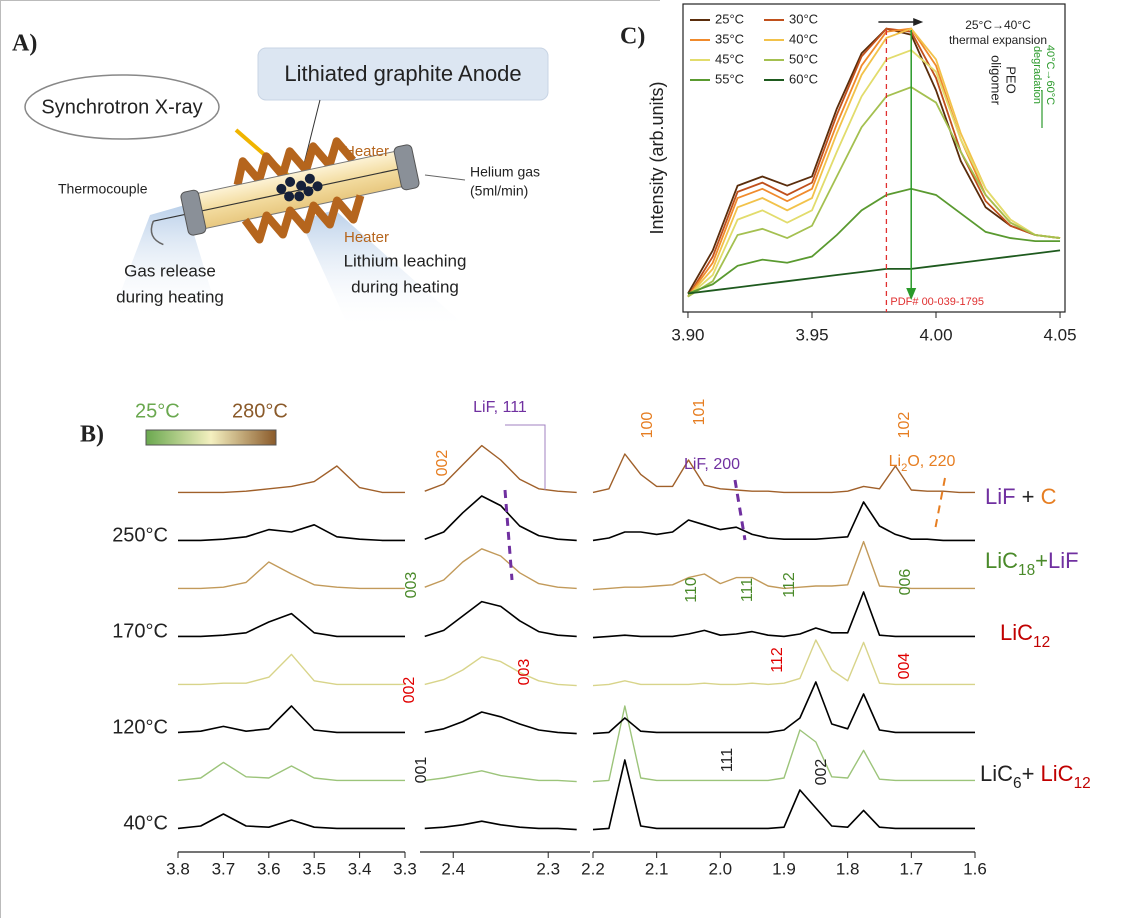 The image size is (1132, 918). I want to click on legend-label: 55°C, so click(729, 78).